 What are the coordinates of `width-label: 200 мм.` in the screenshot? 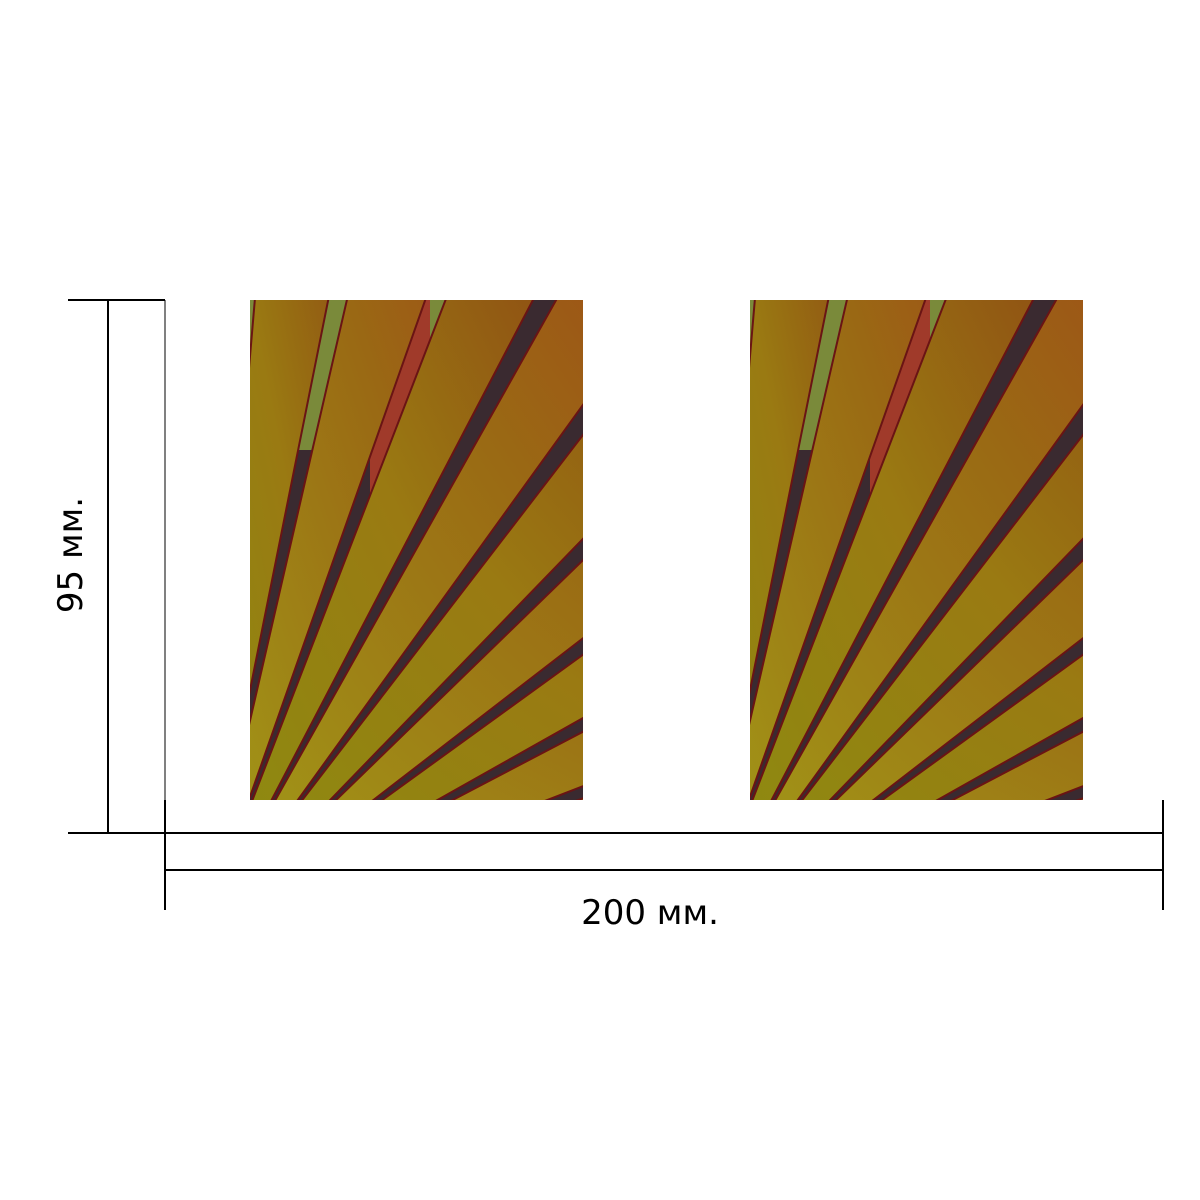 It's located at (650, 913).